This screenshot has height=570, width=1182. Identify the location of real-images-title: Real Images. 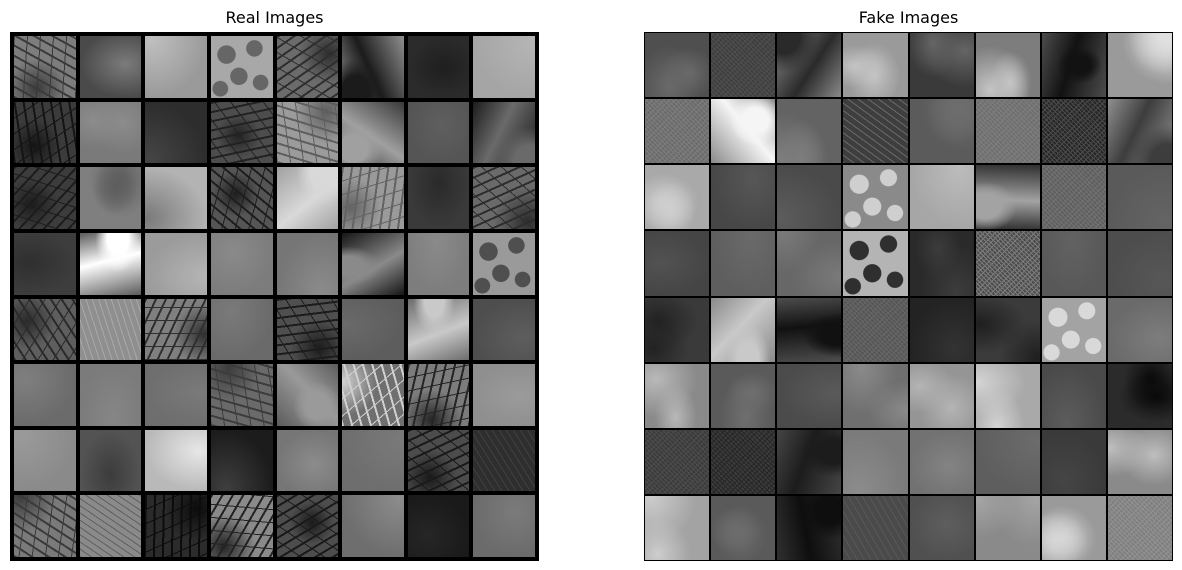
(274, 17).